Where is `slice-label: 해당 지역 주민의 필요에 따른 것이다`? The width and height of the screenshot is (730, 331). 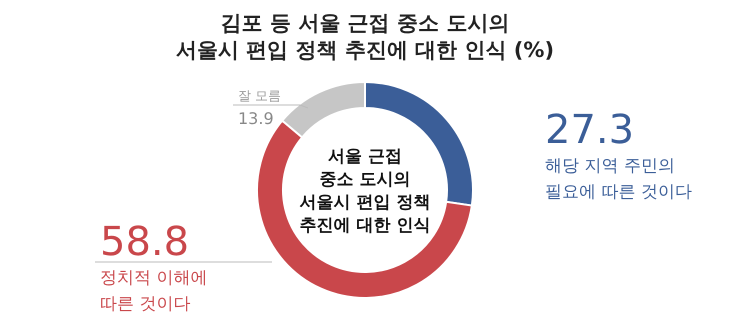
slice-label: 해당 지역 주민의 필요에 따른 것이다 is located at coordinates (618, 179).